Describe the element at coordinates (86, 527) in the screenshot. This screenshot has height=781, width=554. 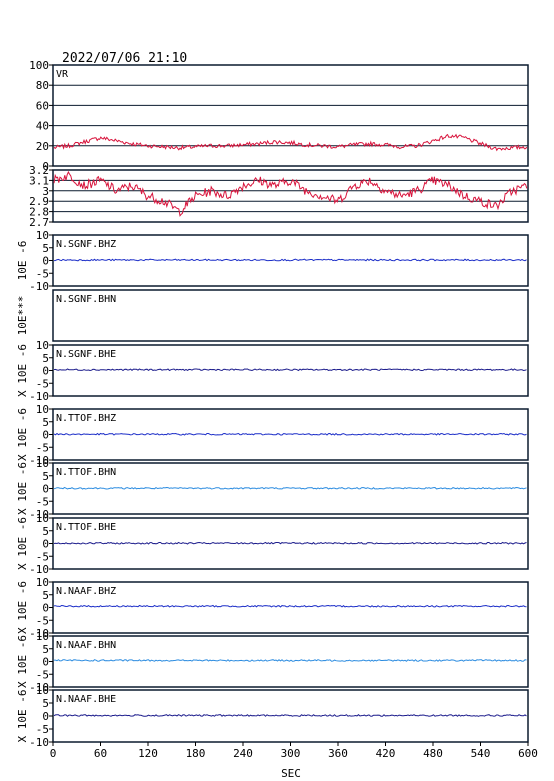
I see `panel-label: N.TTOF.BHE` at that location.